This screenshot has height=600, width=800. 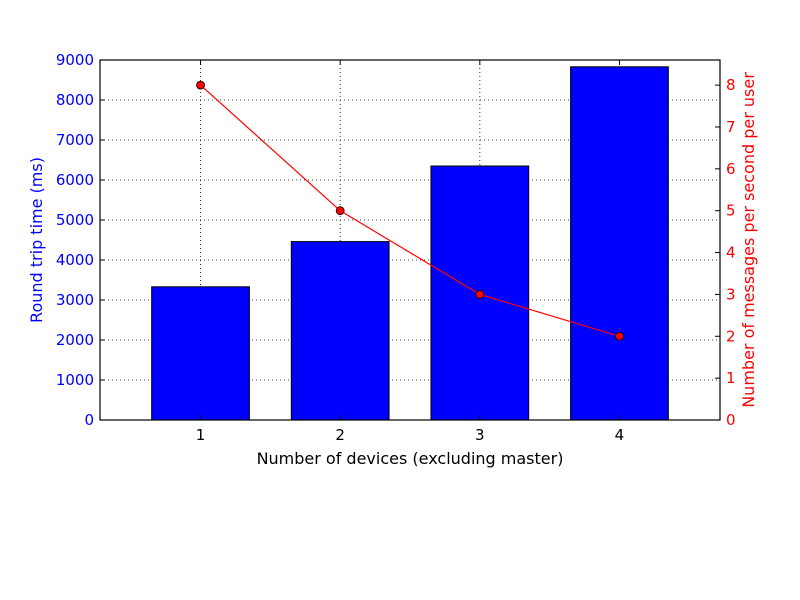 I want to click on y-tick-label: 1000, so click(x=75, y=380).